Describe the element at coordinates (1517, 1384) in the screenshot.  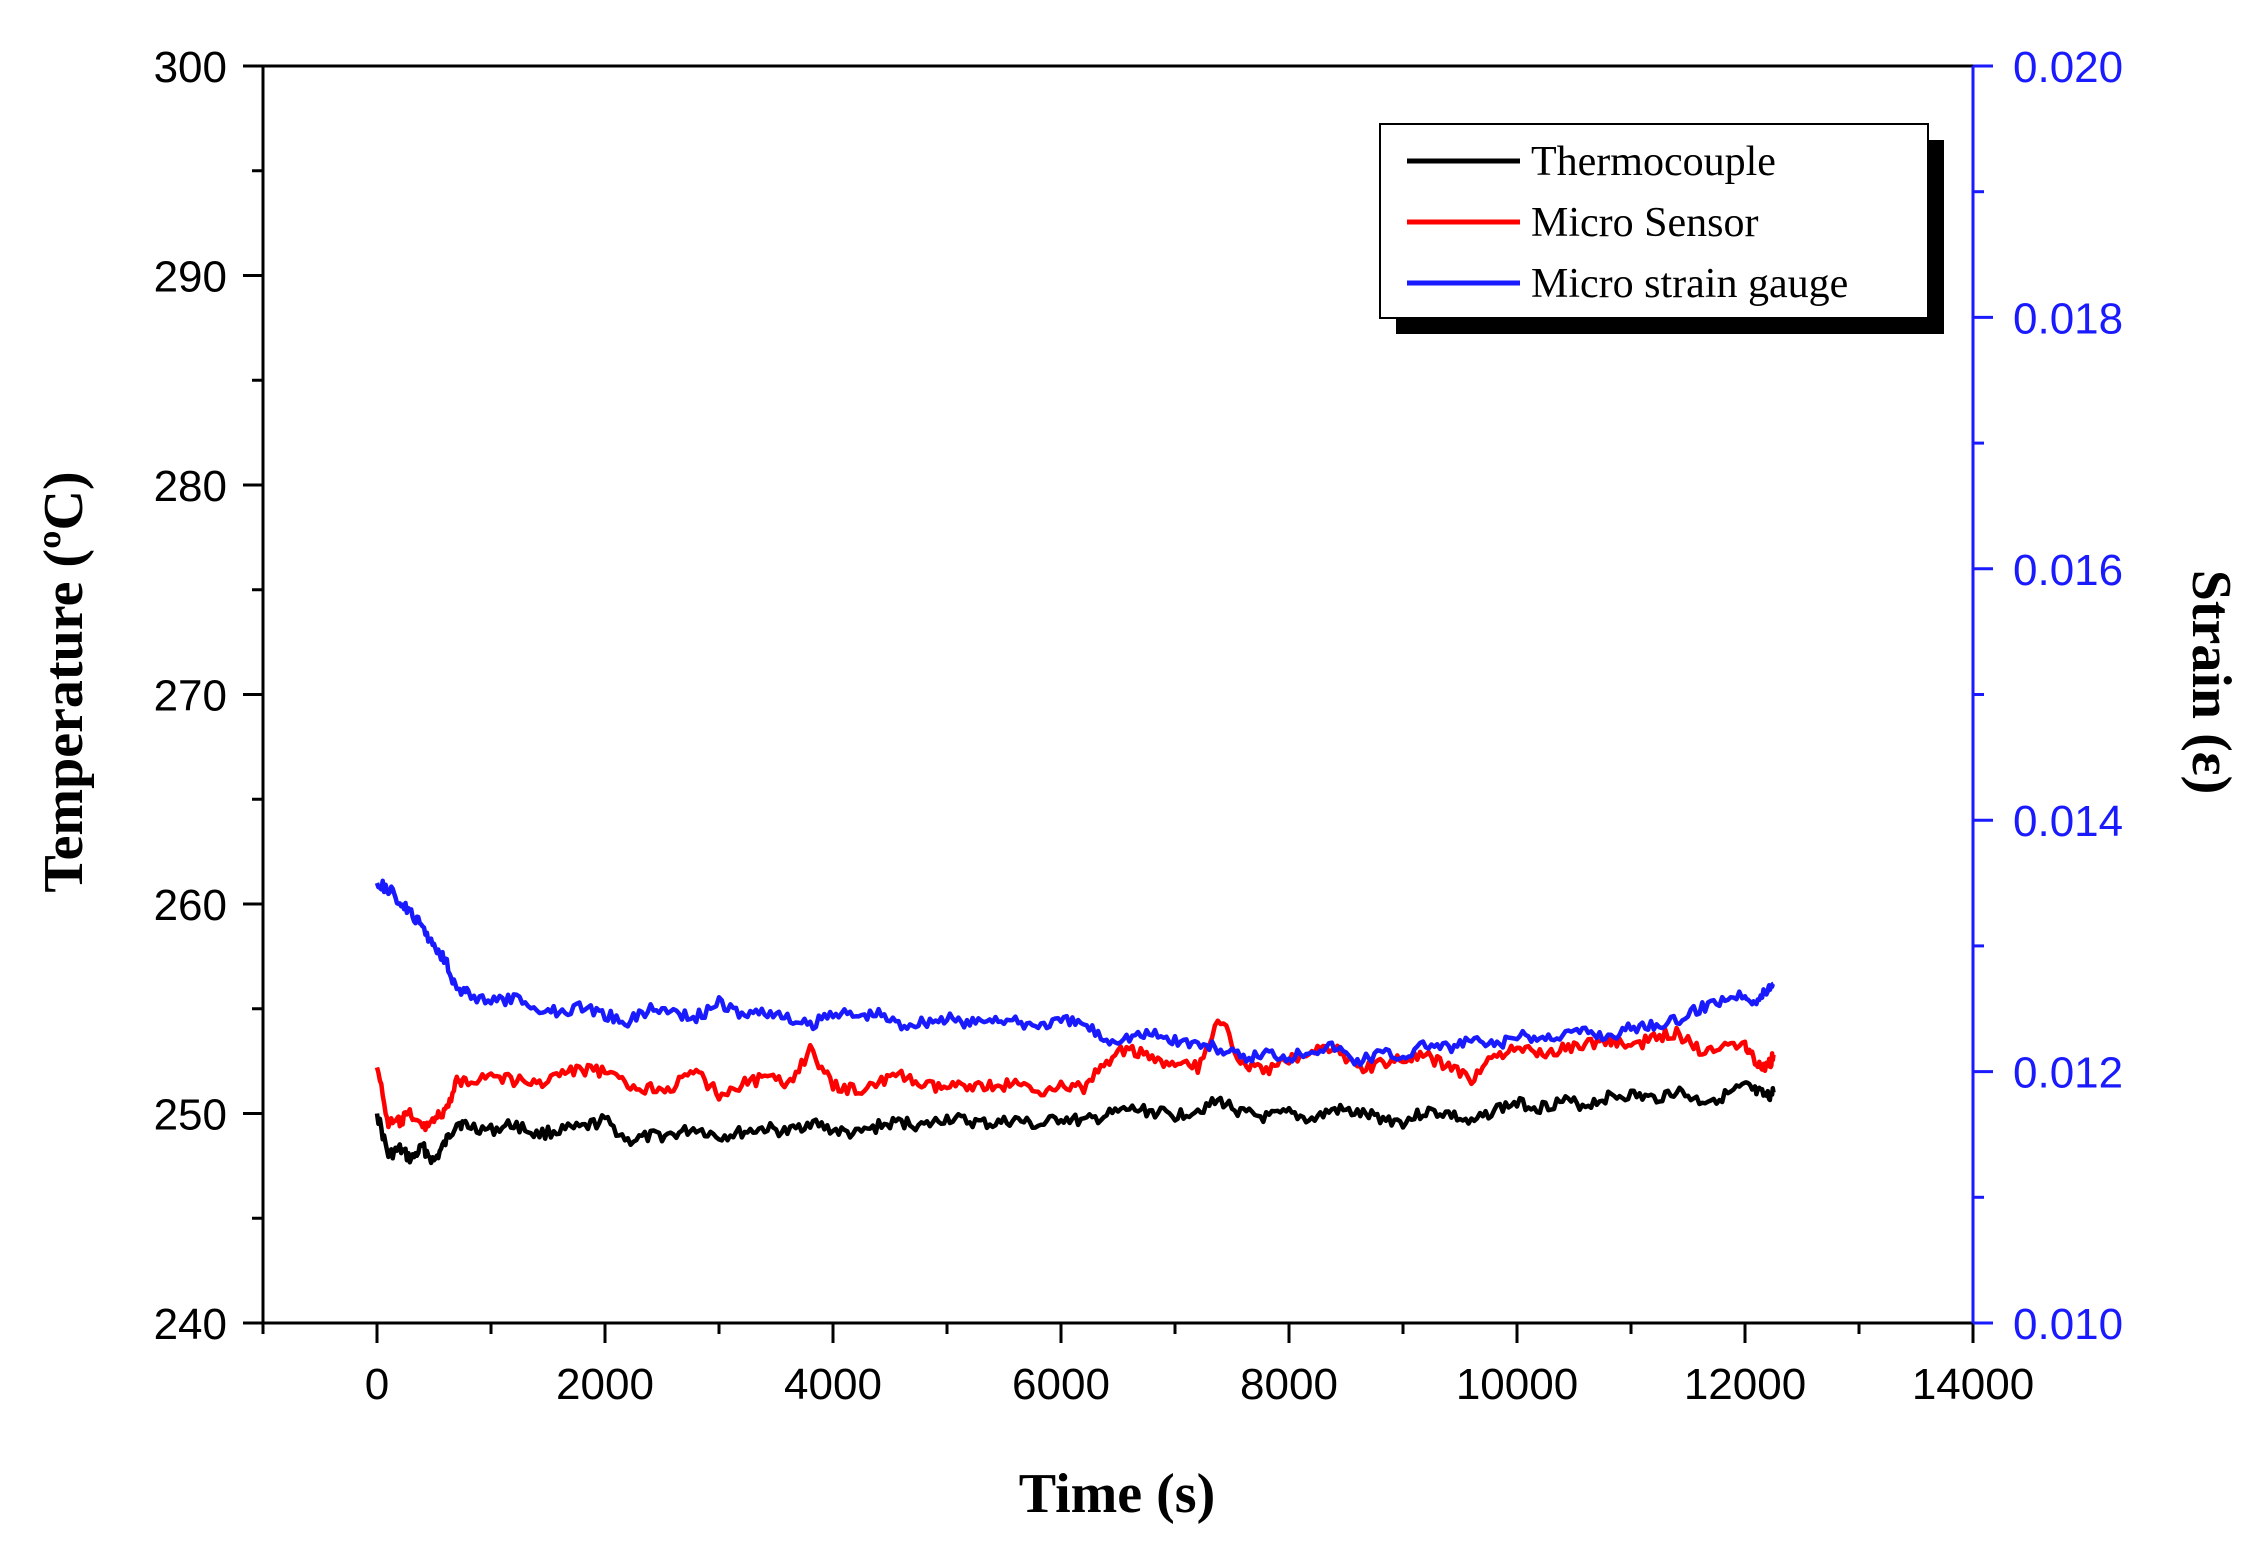
I see `x-tick-label: 10000` at that location.